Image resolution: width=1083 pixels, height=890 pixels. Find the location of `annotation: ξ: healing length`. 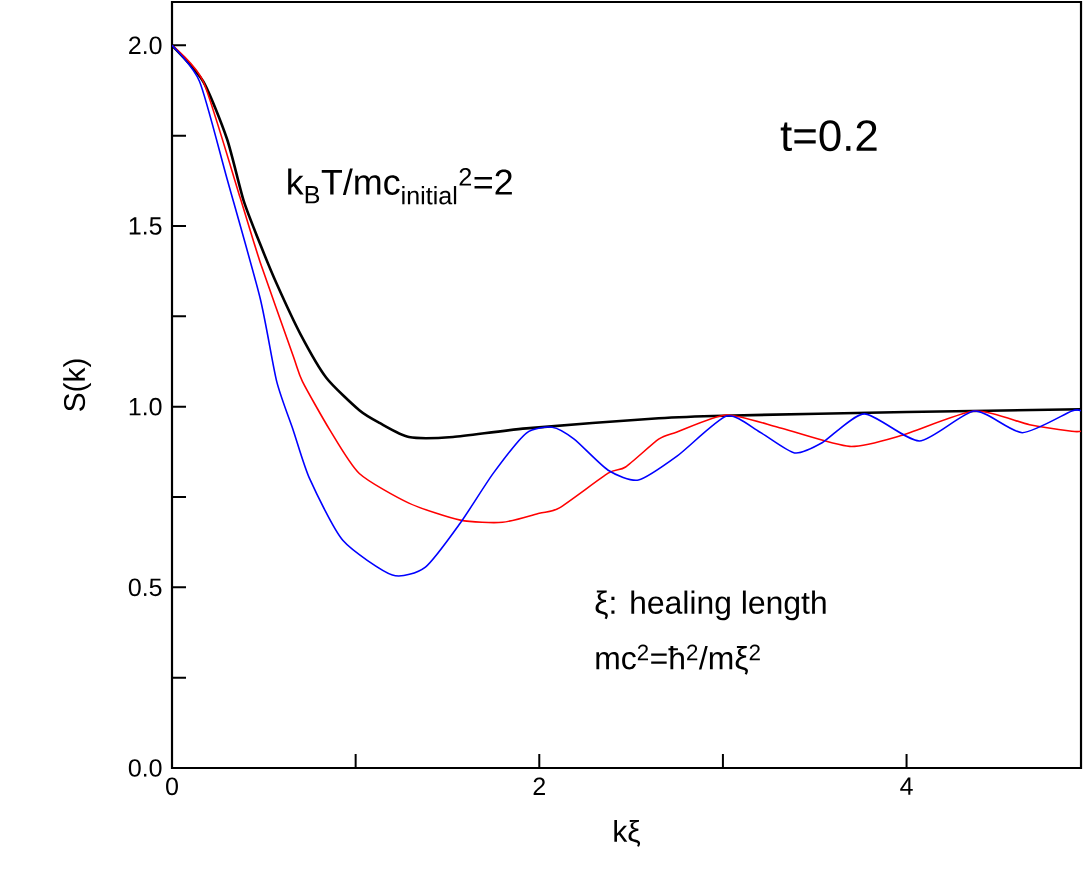

annotation: ξ: healing length is located at coordinates (710, 605).